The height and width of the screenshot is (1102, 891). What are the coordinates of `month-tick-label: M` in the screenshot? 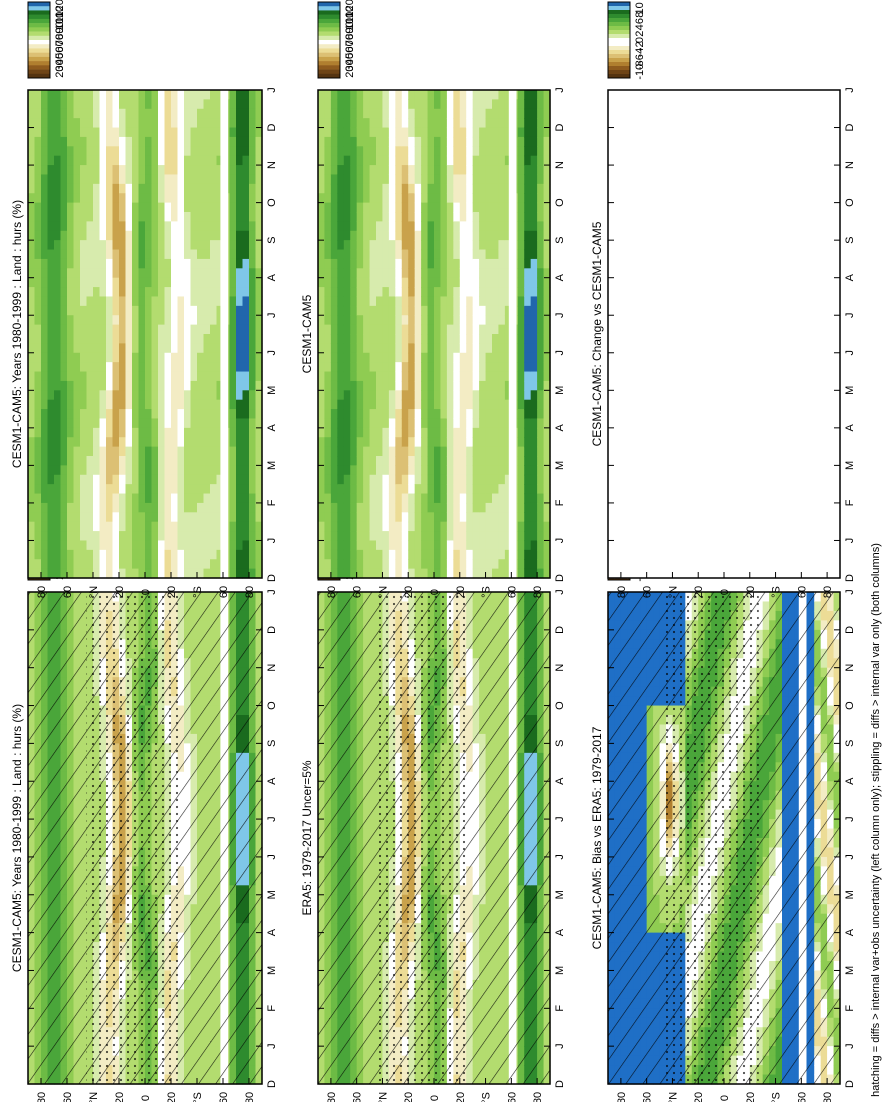 It's located at (272, 894).